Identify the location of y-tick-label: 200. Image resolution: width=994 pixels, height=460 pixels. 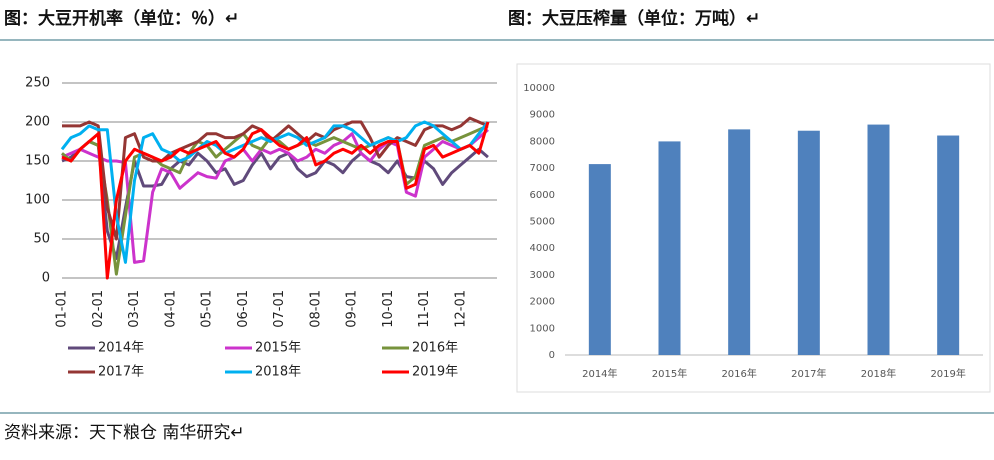
(37, 122).